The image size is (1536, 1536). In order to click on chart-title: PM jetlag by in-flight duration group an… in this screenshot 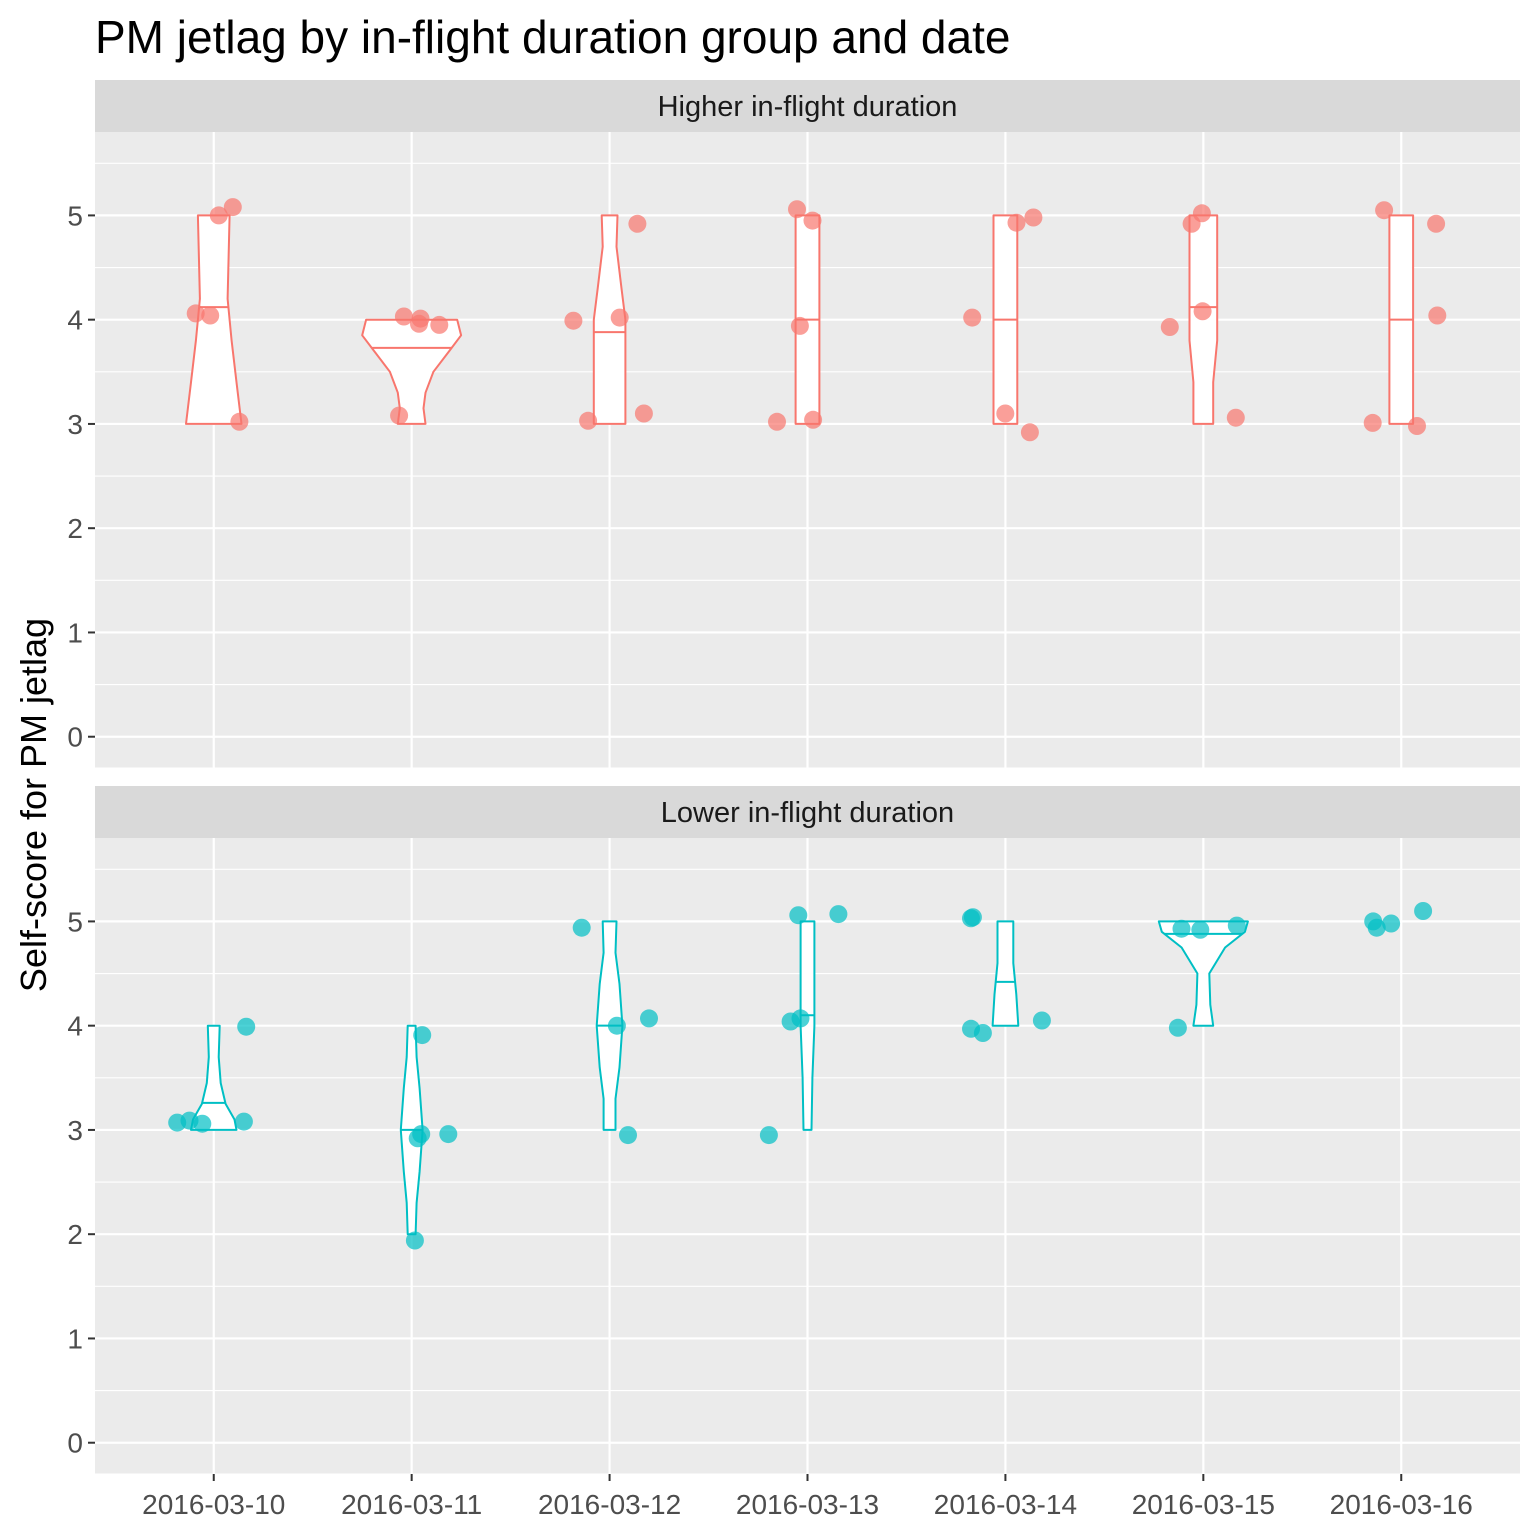, I will do `click(552, 37)`.